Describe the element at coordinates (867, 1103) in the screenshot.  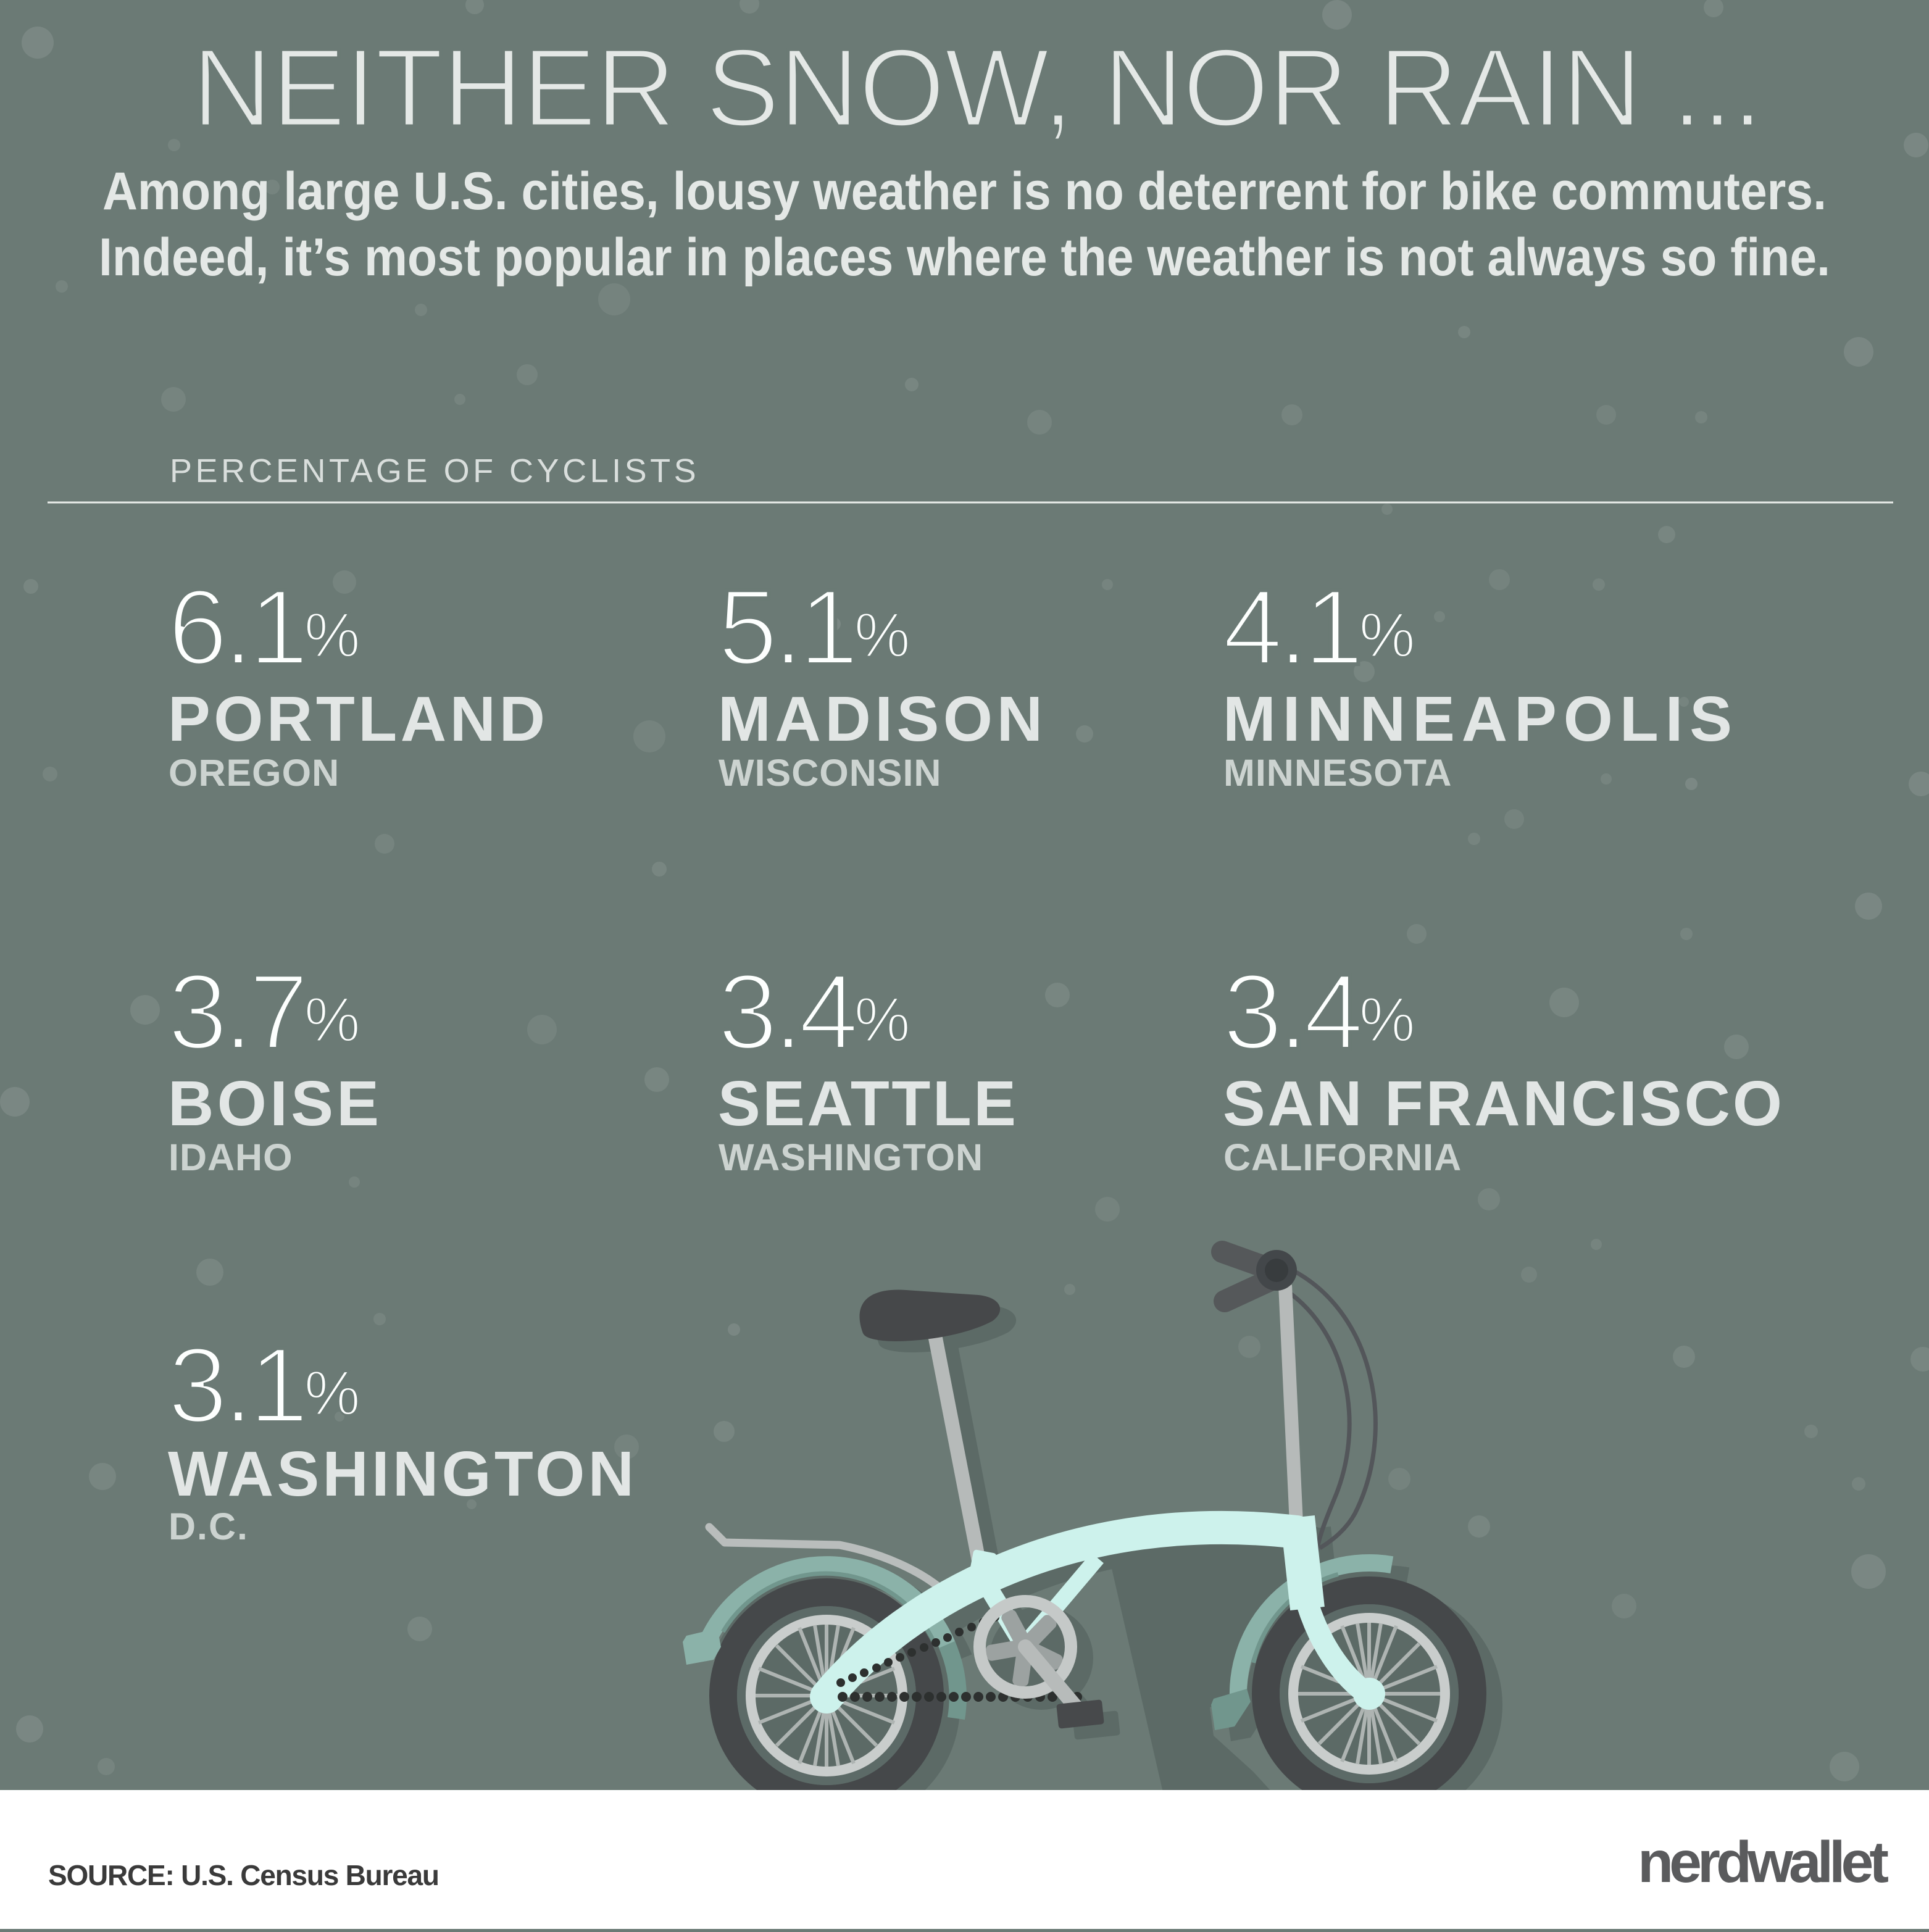
I see `svg-text: SEATTLE` at that location.